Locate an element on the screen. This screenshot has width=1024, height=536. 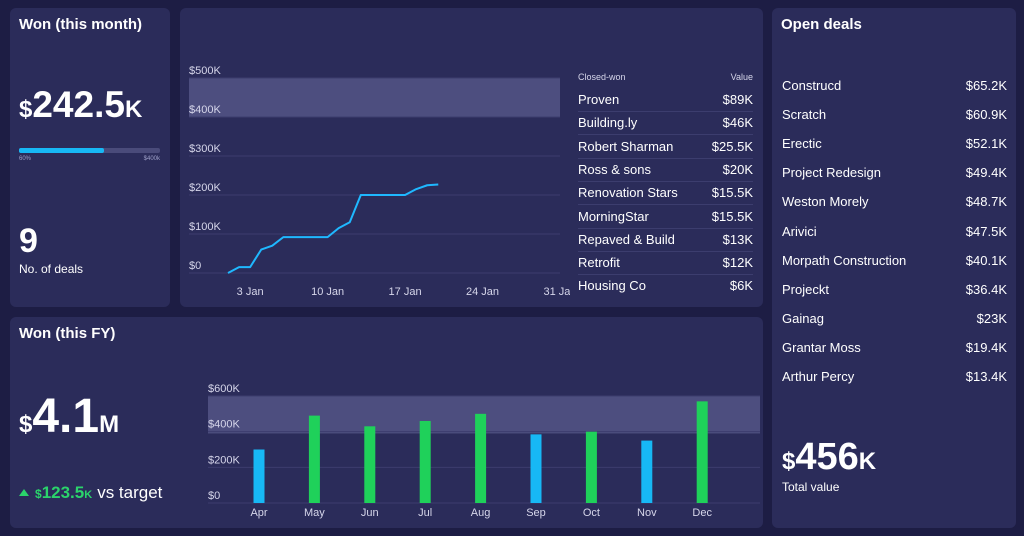
won-fy-number: 4.1 is located at coordinates (66, 416).